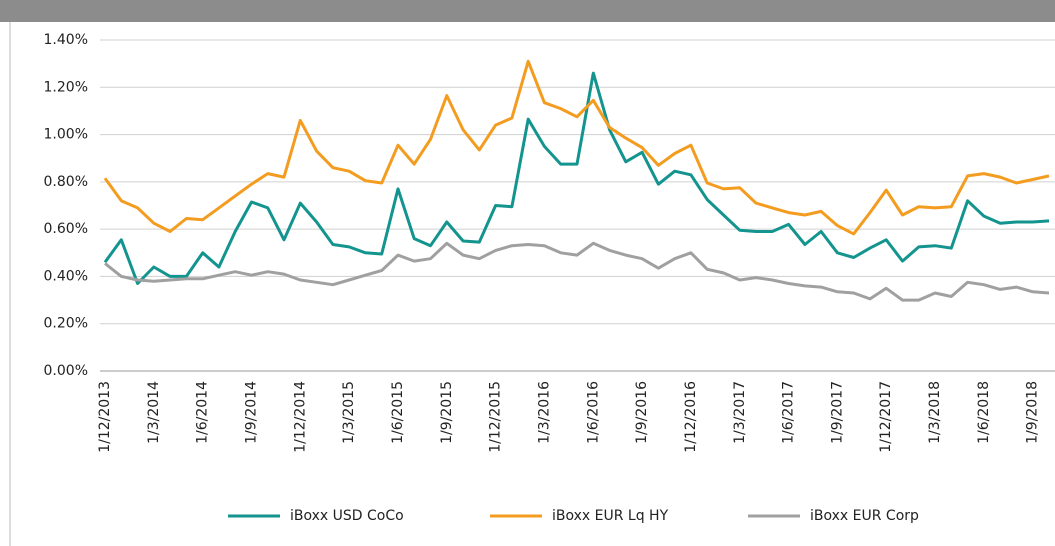 The image size is (1055, 546). What do you see at coordinates (347, 516) in the screenshot?
I see `legend-label: iBoxx USD CoCo` at bounding box center [347, 516].